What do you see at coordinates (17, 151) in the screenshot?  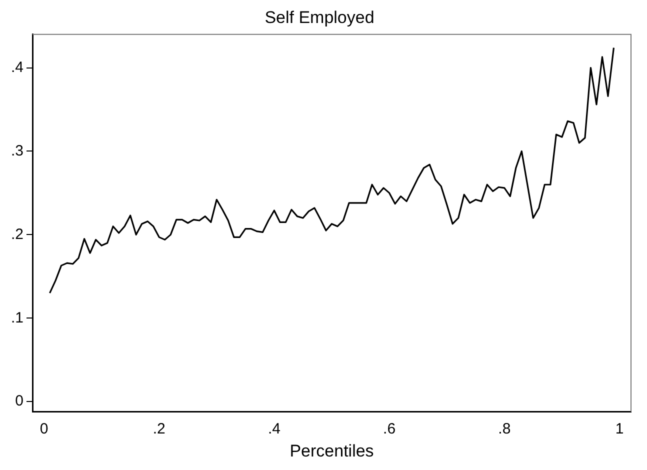 I see `y-tick-label: .3` at bounding box center [17, 151].